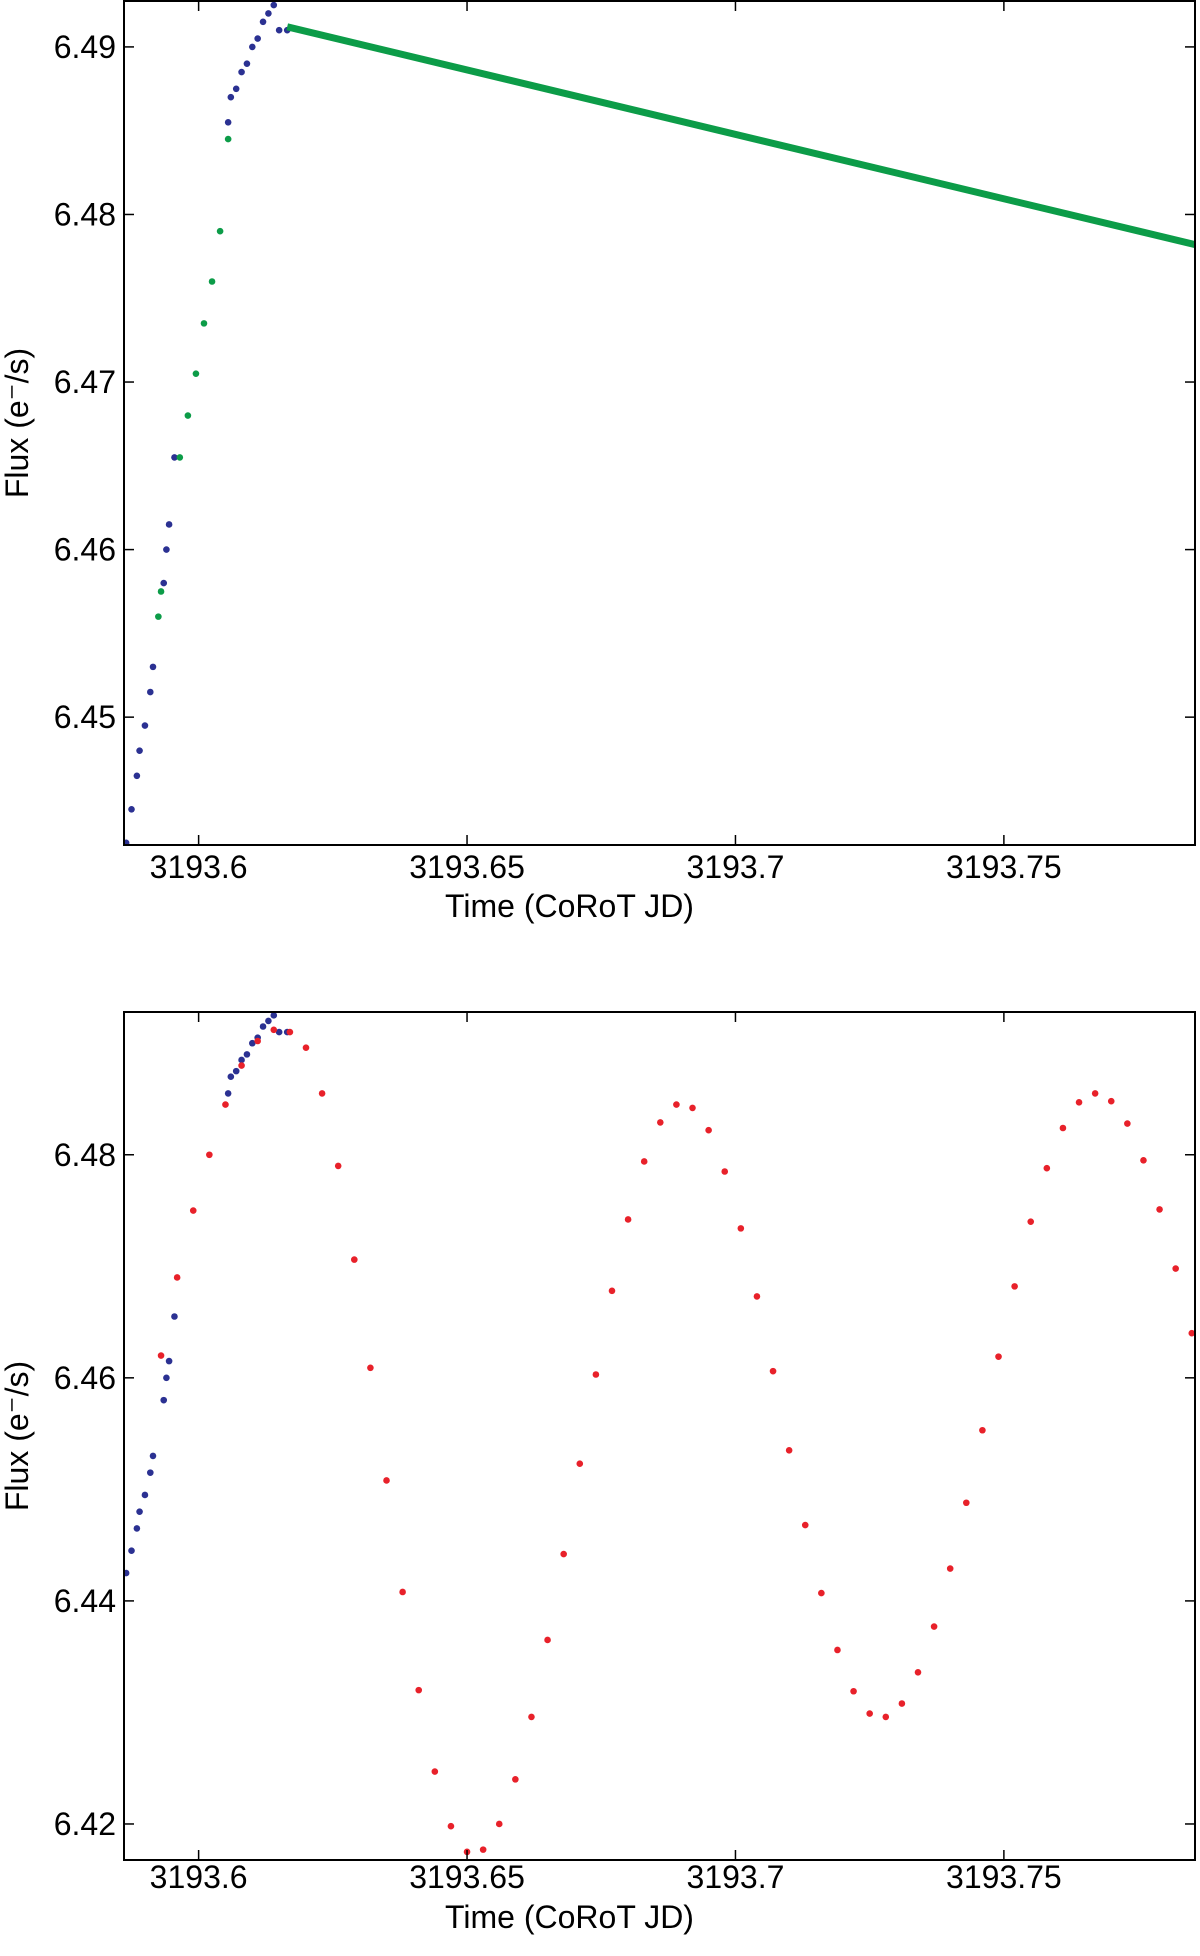  Describe the element at coordinates (199, 1877) in the screenshot. I see `x-tick-label: 3193.6` at that location.